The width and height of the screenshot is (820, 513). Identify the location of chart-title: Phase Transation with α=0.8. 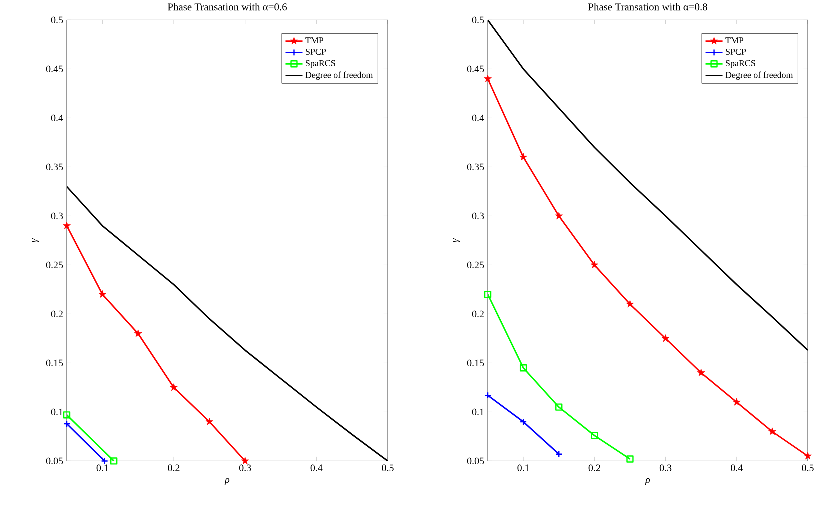
(648, 7).